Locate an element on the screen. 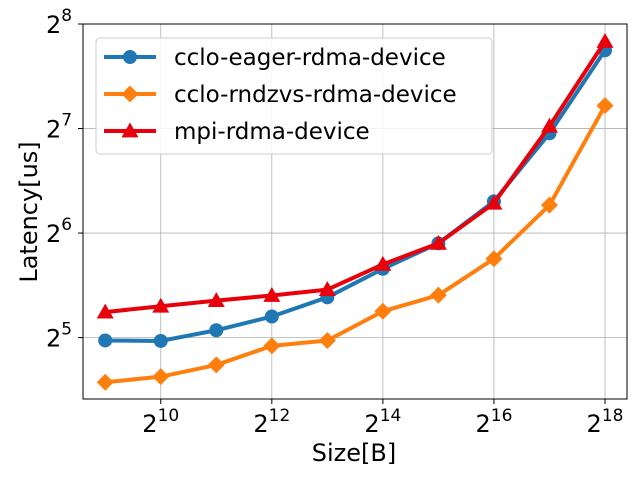  y-axis-label: Latency[us] is located at coordinates (29, 211).